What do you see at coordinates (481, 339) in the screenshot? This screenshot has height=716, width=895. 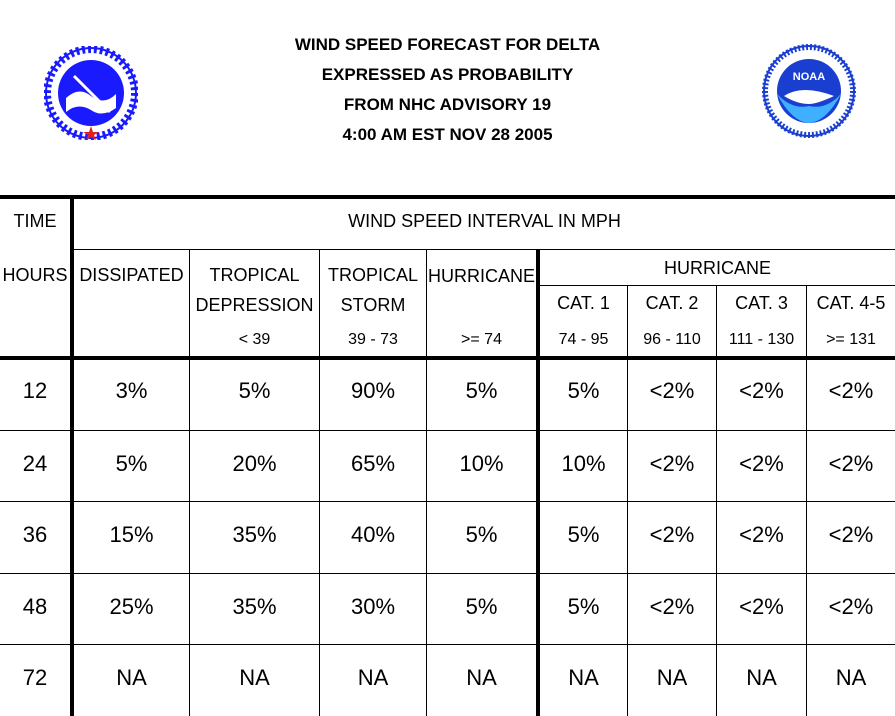 I see `hurricane-range: >= 74` at bounding box center [481, 339].